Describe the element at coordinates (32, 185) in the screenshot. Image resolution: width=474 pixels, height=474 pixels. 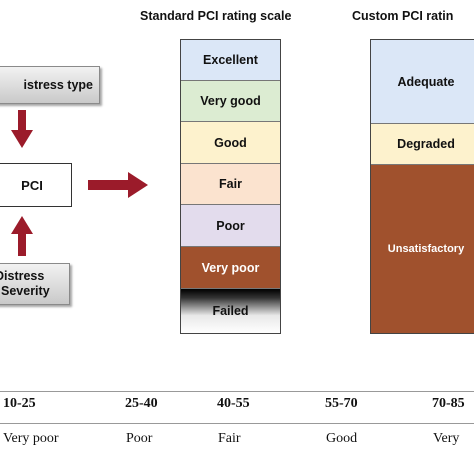
I see `pci-label: PCI` at that location.